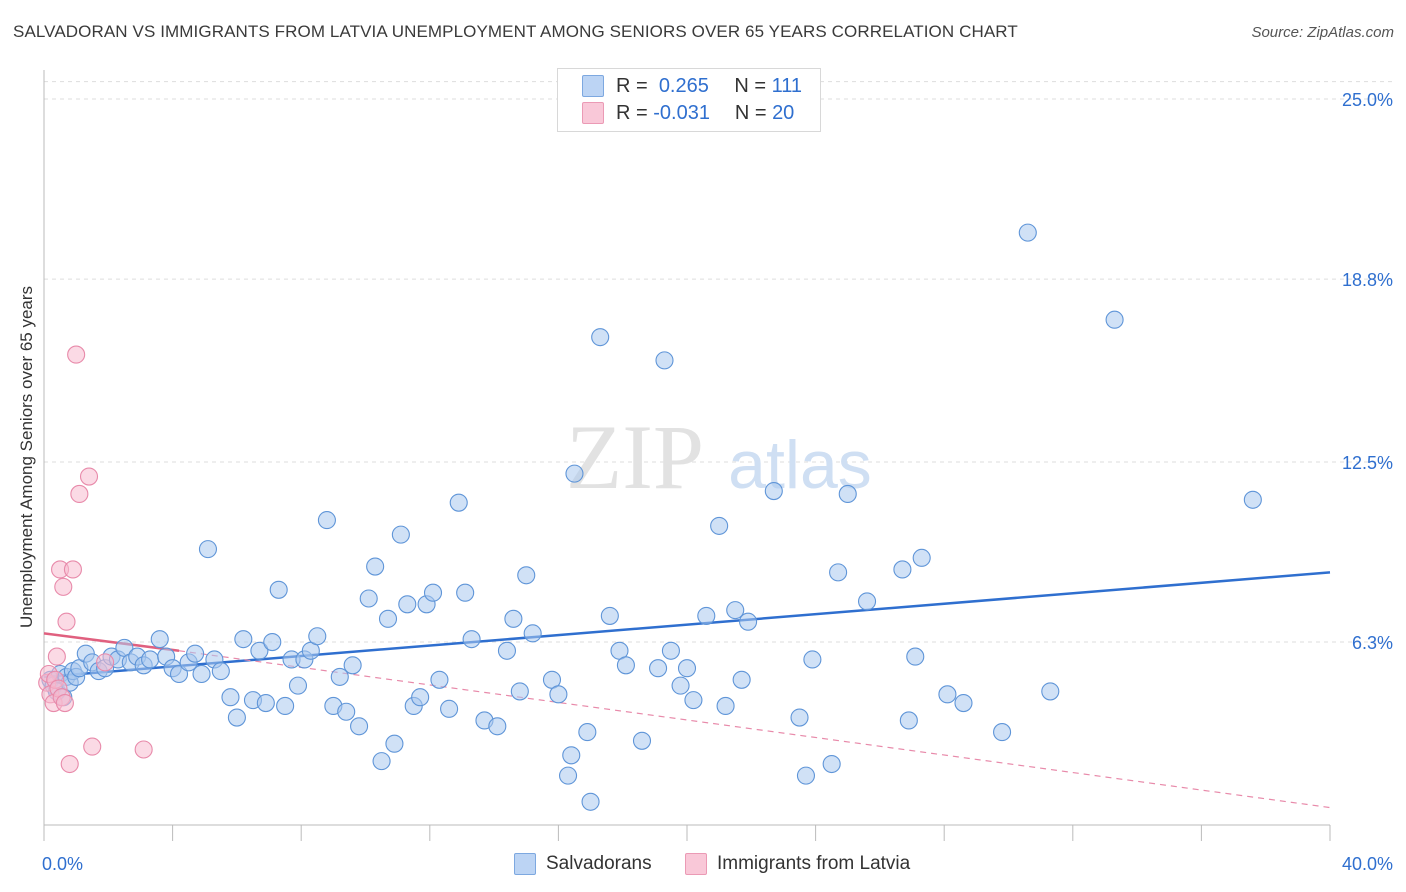 This screenshot has height=892, width=1406. What do you see at coordinates (26, 457) in the screenshot?
I see `y-axis-label: Unemployment Among Seniors over 65 years` at bounding box center [26, 457].